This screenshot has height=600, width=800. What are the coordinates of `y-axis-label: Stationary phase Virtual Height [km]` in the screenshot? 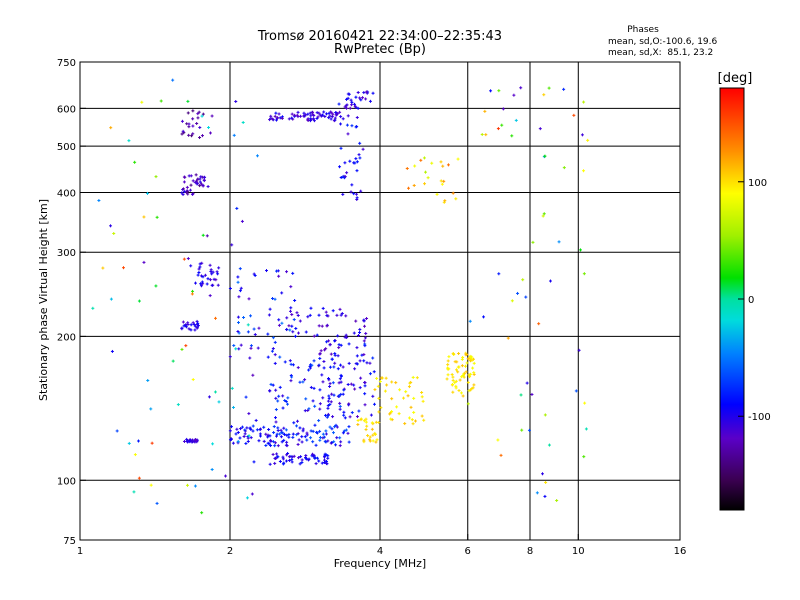 It's located at (43, 300).